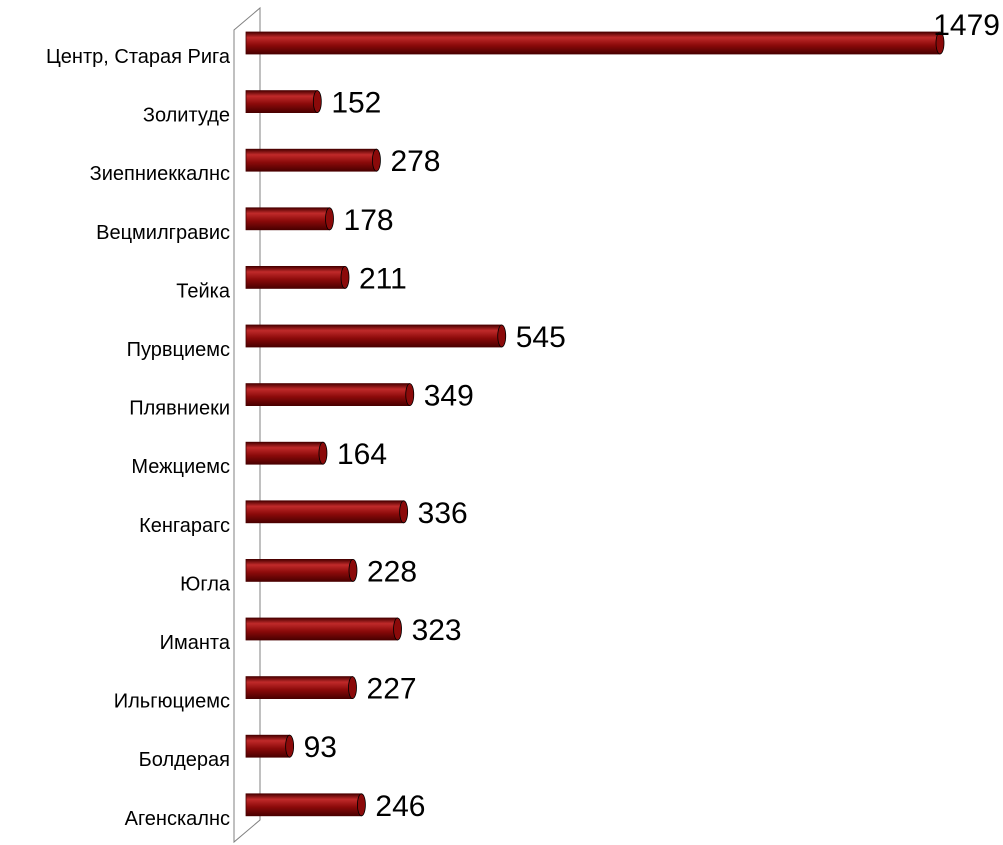 This screenshot has width=1003, height=845. I want to click on category-label: Агенскалнс, so click(177, 819).